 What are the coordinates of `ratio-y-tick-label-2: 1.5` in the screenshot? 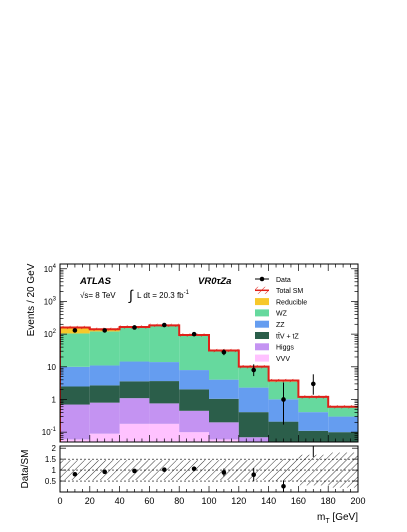 It's located at (51, 459).